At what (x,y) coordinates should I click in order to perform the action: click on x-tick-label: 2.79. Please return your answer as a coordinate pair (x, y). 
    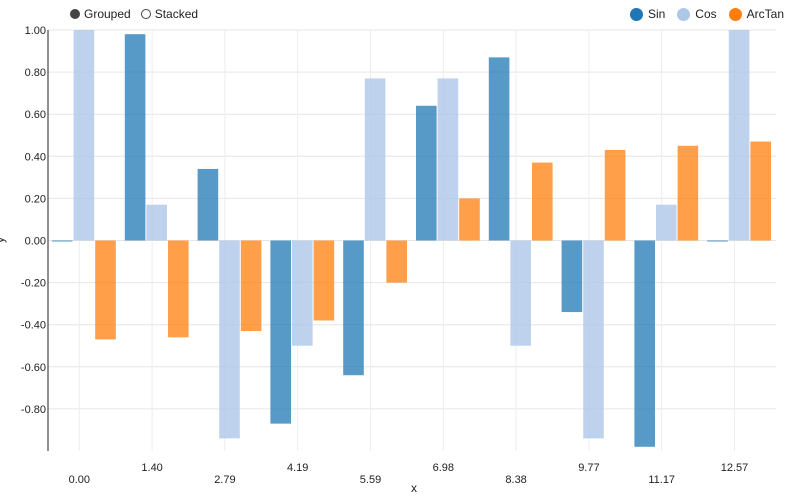
    Looking at the image, I should click on (224, 480).